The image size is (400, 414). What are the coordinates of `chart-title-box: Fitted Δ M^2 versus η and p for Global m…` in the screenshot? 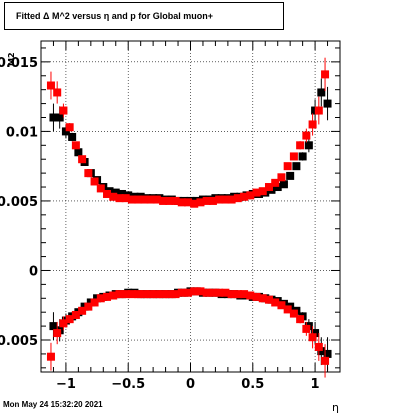 It's located at (144, 16).